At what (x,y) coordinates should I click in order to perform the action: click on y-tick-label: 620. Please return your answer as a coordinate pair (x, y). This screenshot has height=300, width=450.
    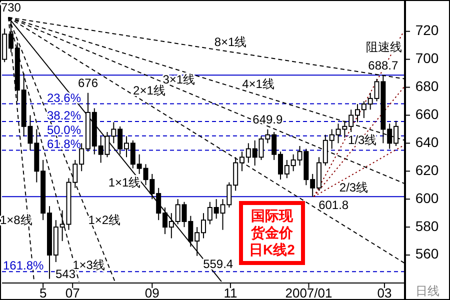
    Looking at the image, I should click on (427, 170).